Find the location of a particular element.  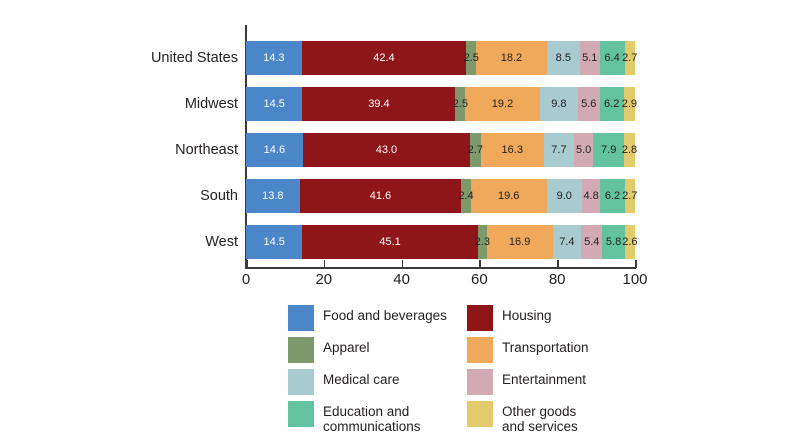

bar-segment: 42.4 is located at coordinates (384, 58).